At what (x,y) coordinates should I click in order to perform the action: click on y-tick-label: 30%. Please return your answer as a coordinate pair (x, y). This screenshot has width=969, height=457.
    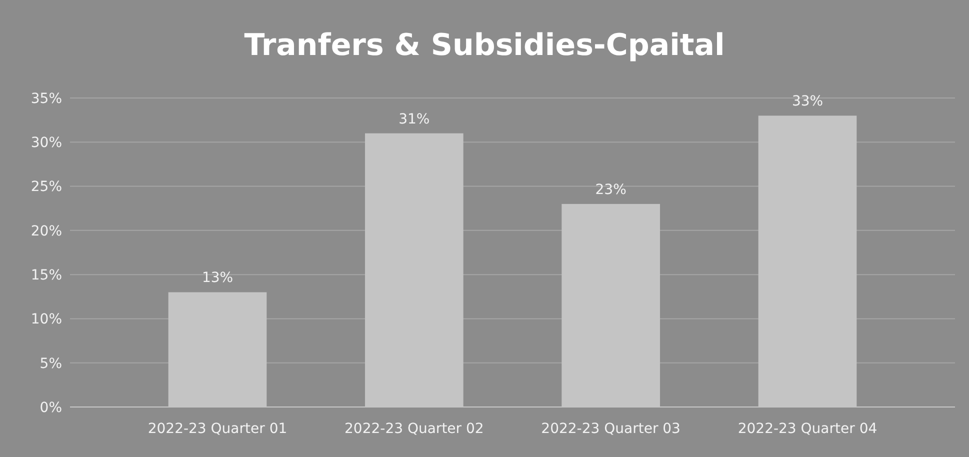
    Looking at the image, I should click on (46, 143).